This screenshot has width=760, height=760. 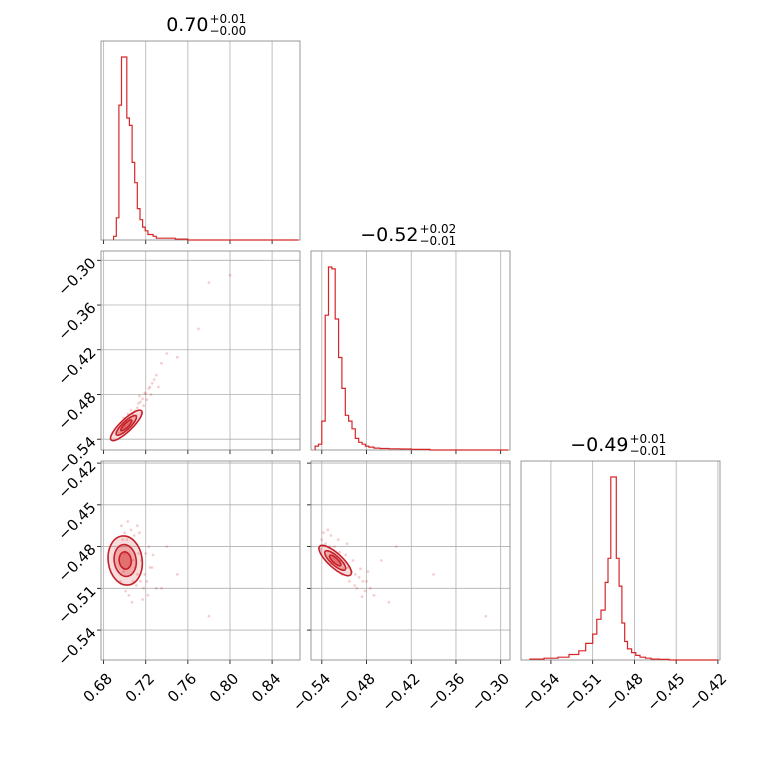 I want to click on title-value: −0.49, so click(x=599, y=445).